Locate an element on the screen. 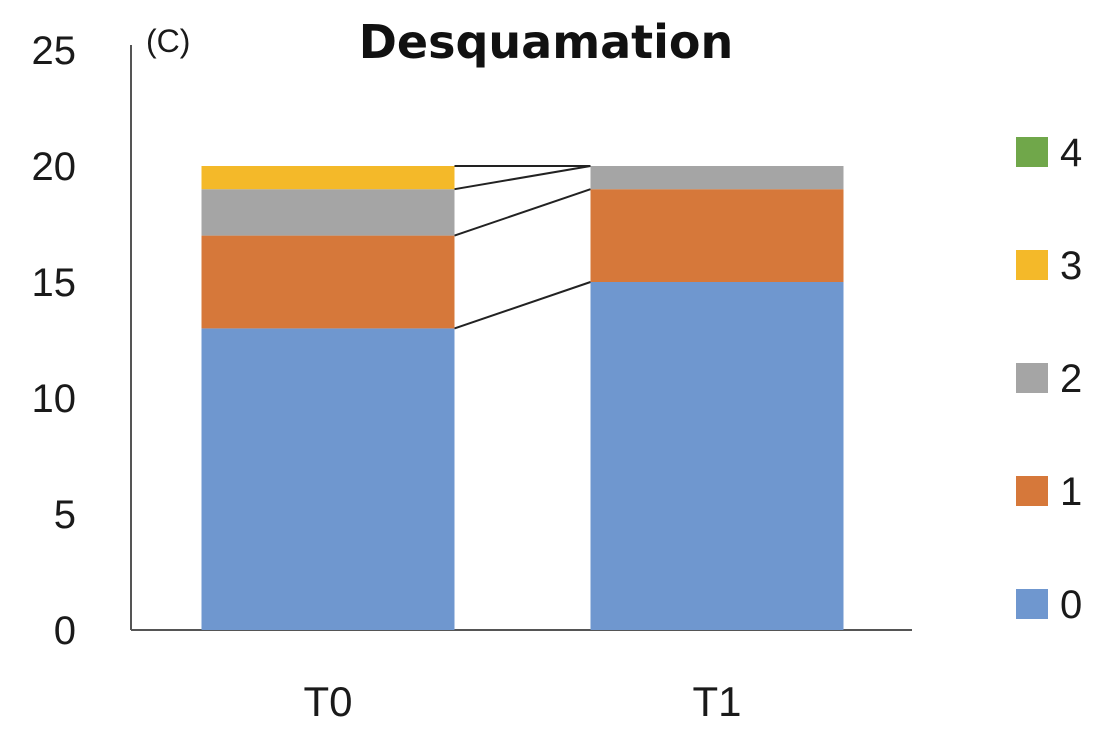 This screenshot has height=740, width=1120. legend-label-2: 2 is located at coordinates (1071, 379).